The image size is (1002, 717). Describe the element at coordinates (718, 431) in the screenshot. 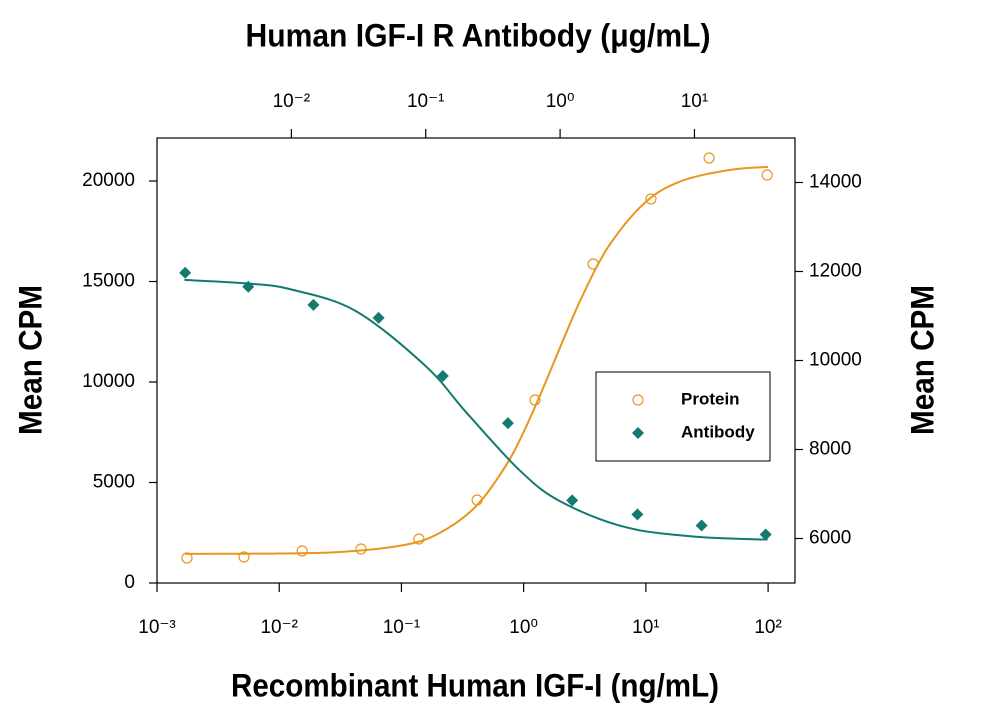

I see `legend-label: Antibody` at that location.